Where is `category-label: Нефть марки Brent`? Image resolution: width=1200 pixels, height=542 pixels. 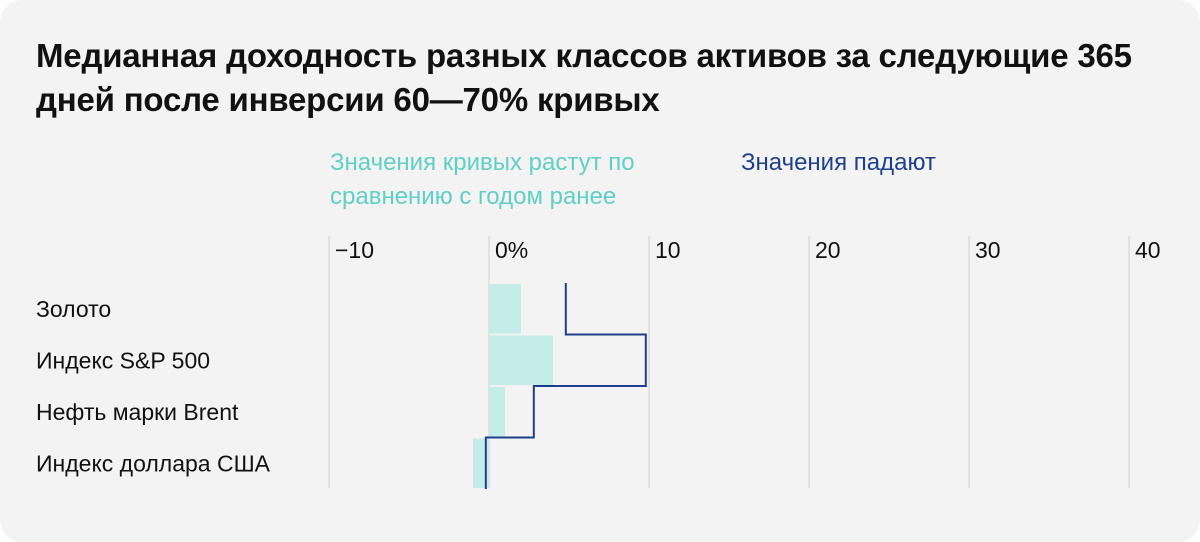
category-label: Нефть марки Brent is located at coordinates (137, 412).